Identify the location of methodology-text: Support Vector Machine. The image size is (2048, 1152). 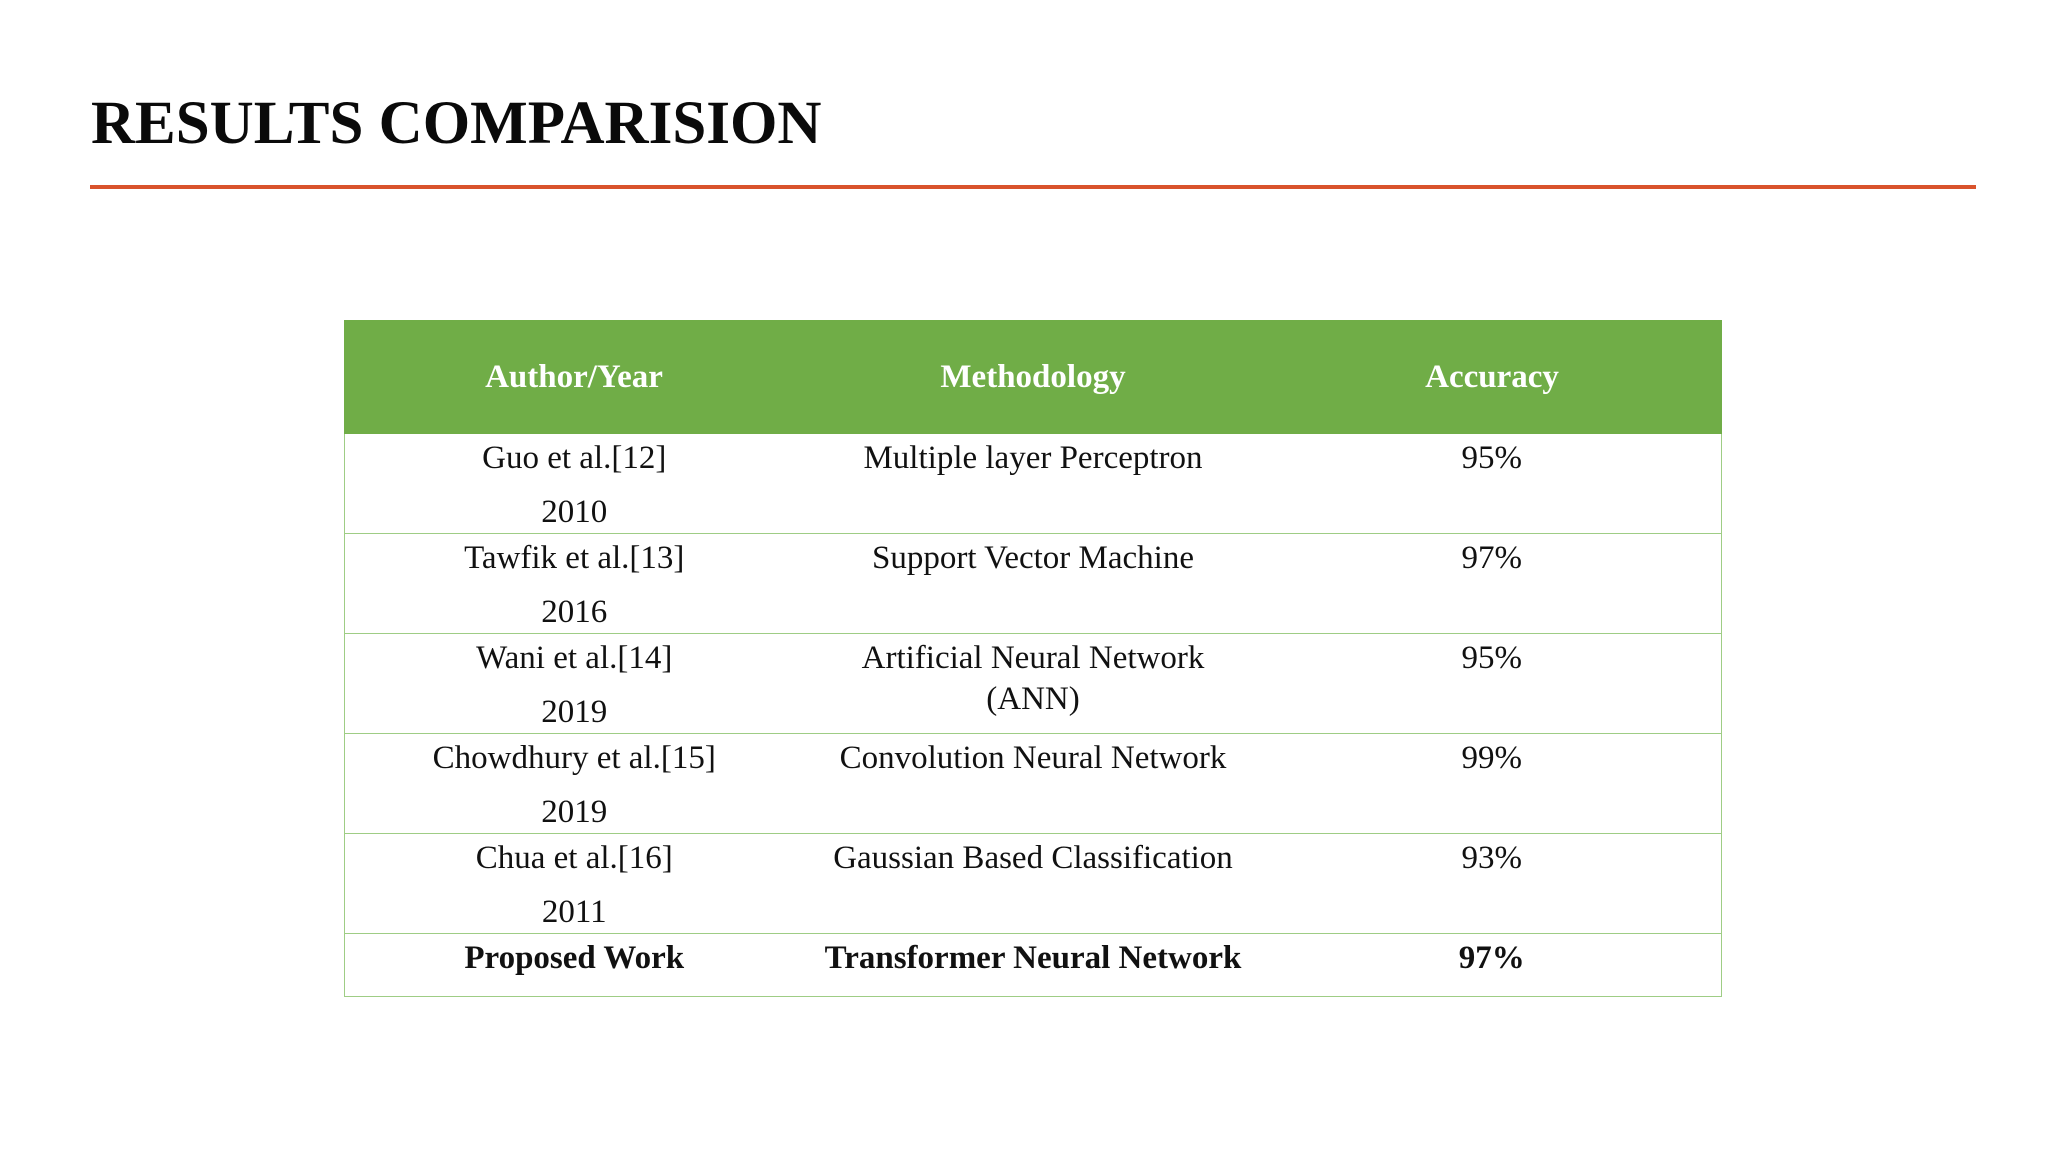
(1033, 558).